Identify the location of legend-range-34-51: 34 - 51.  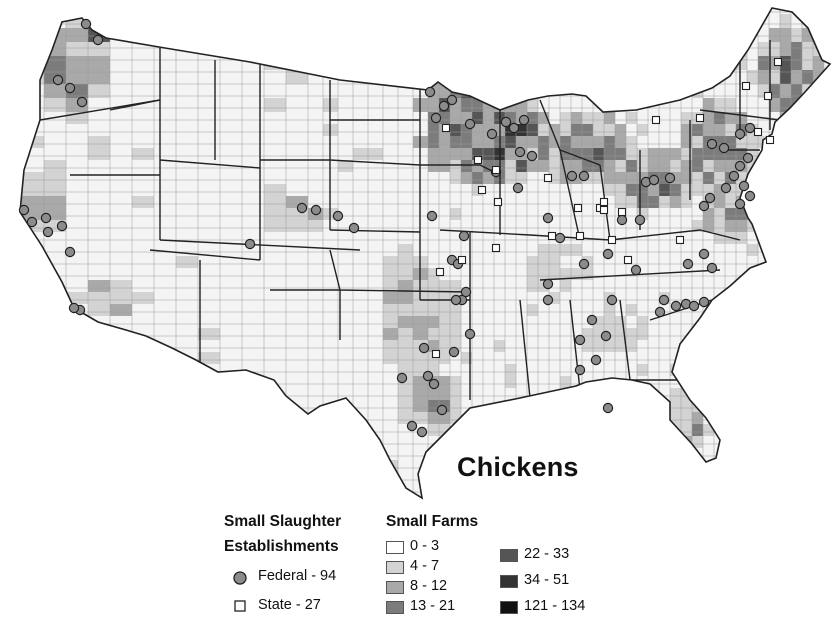
(547, 580).